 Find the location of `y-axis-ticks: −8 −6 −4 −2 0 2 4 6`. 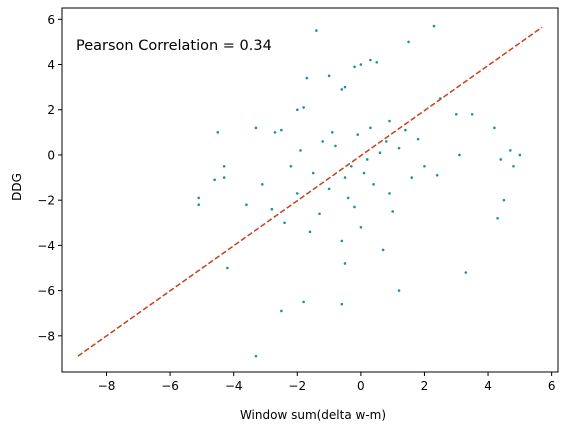

y-axis-ticks: −8 −6 −4 −2 0 2 4 6 is located at coordinates (49, 178).